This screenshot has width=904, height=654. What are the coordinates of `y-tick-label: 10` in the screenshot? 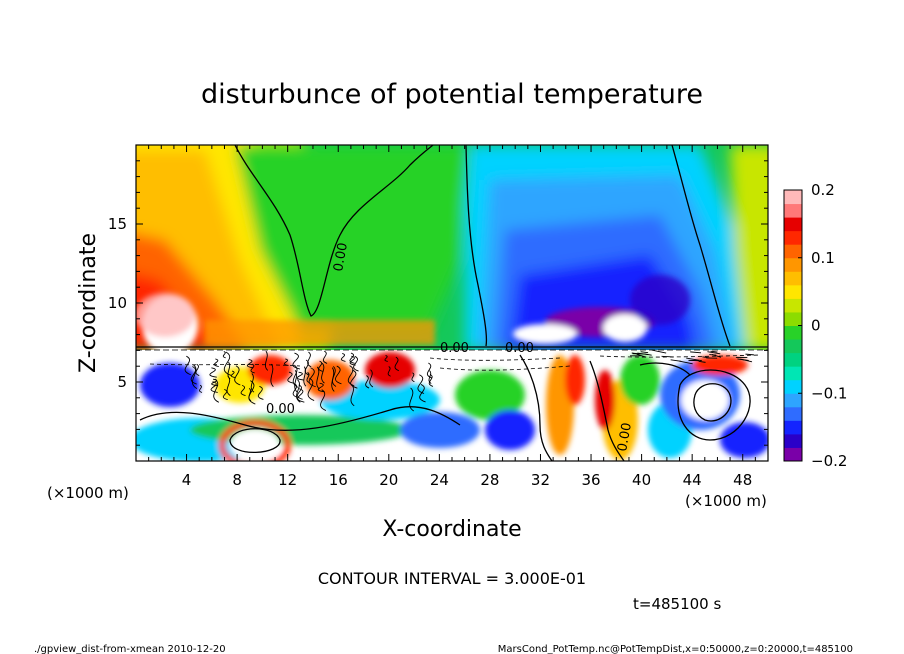 It's located at (117, 303).